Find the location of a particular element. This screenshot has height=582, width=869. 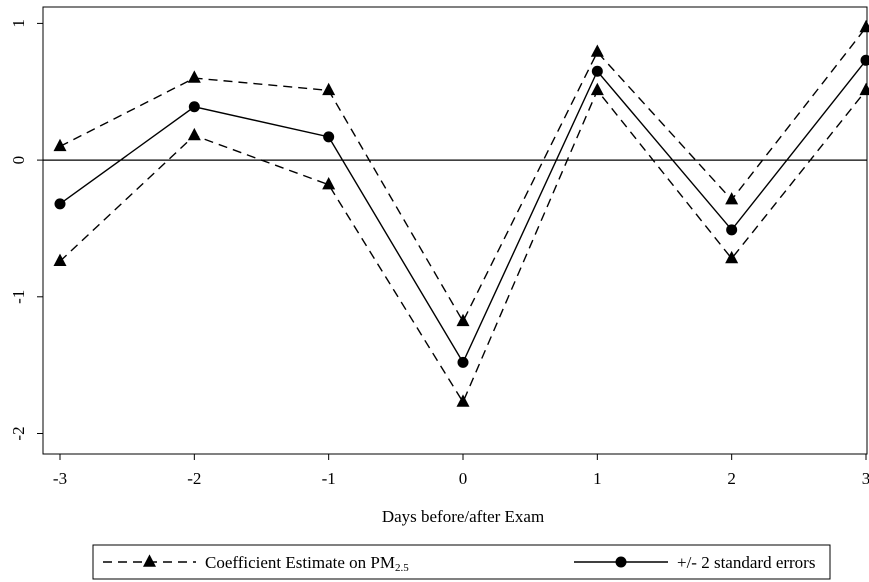

legend-label: +/- 2 standard errors is located at coordinates (746, 562).